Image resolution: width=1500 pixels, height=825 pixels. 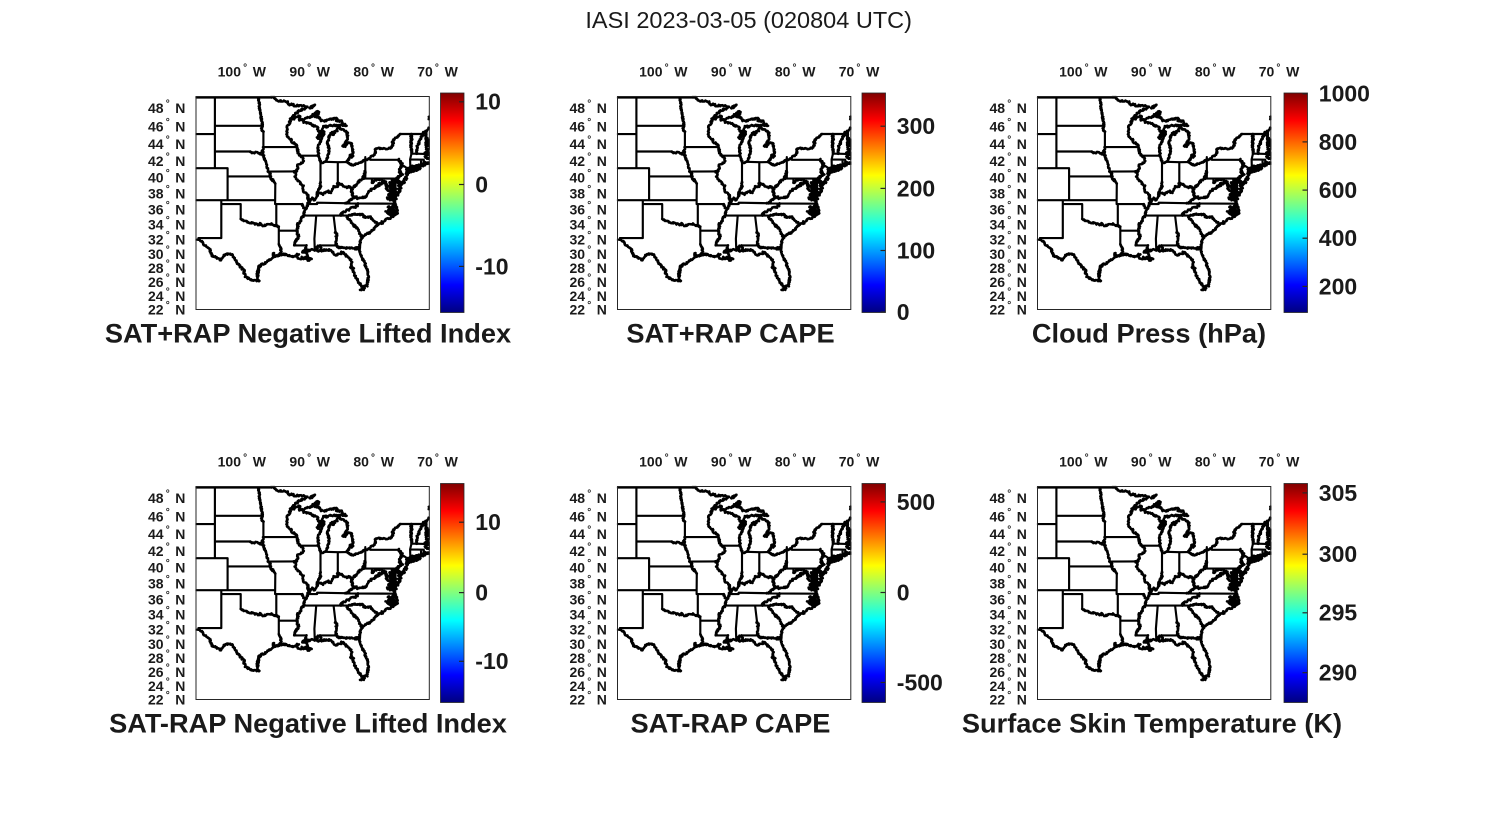 I want to click on svg-text: 34, so click(x=156, y=225).